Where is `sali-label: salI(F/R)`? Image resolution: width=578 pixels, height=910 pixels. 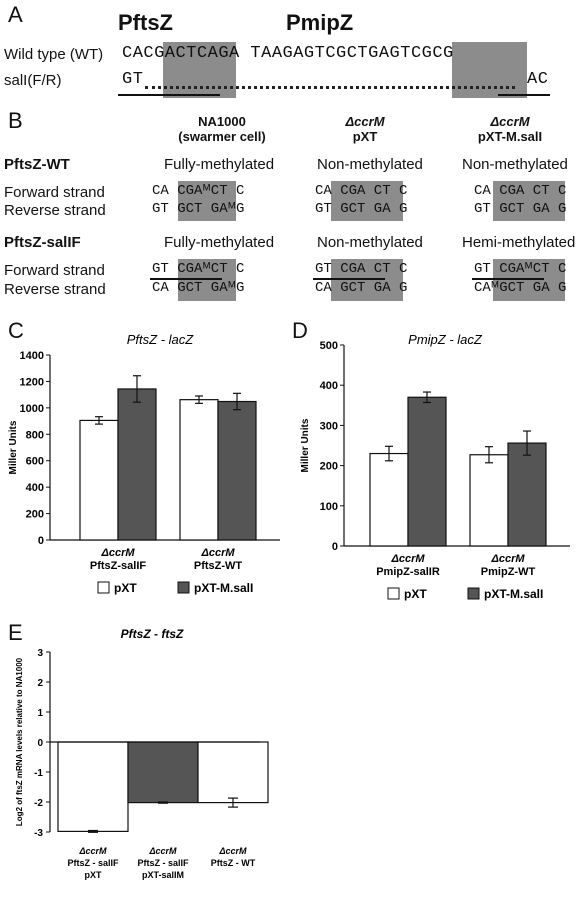 sali-label: salI(F/R) is located at coordinates (33, 80).